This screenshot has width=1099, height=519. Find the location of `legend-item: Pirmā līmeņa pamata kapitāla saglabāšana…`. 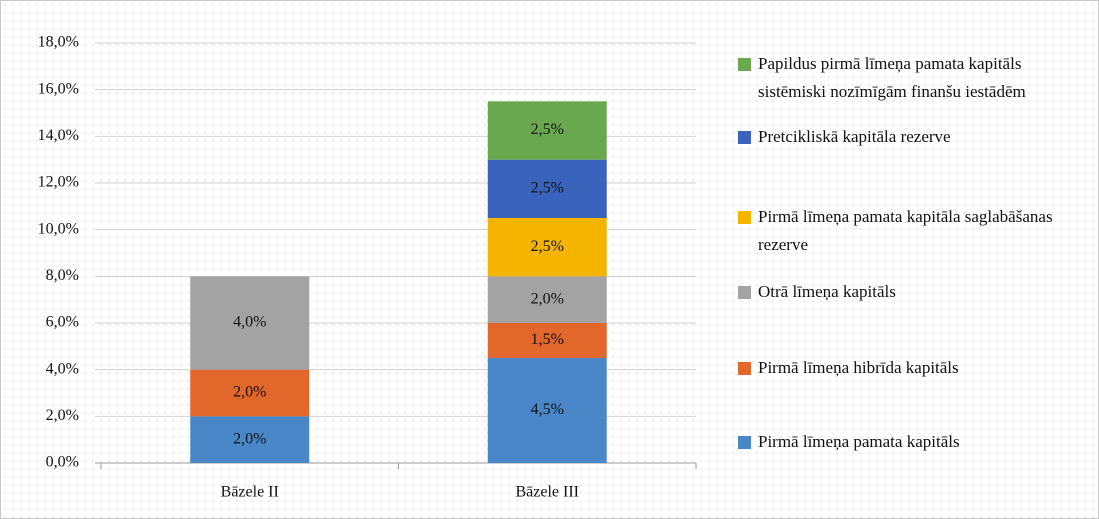

legend-item: Pirmā līmeņa pamata kapitāla saglabāšana… is located at coordinates (913, 231).